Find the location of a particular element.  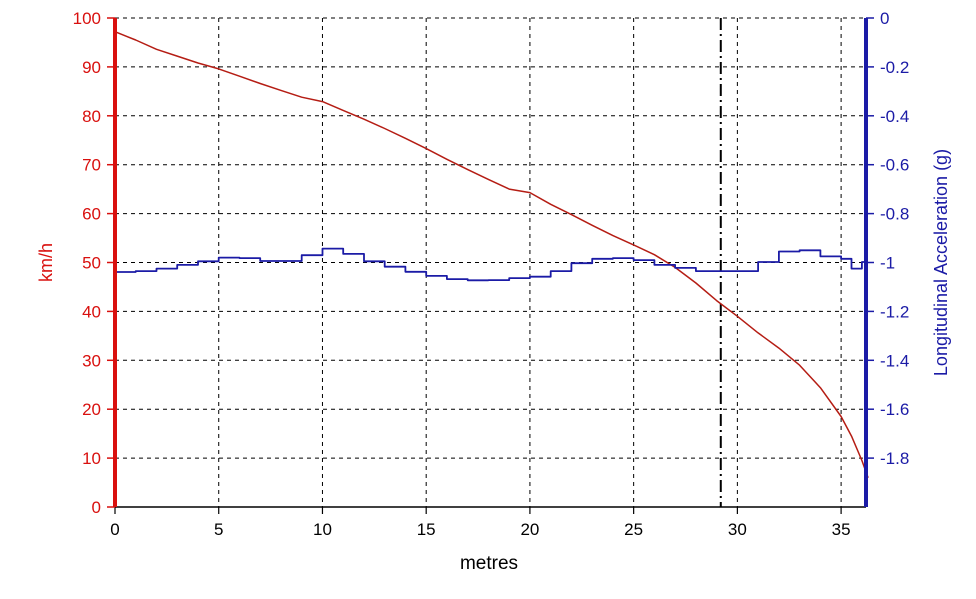

right-y-tick-label: -0.8 is located at coordinates (894, 214).